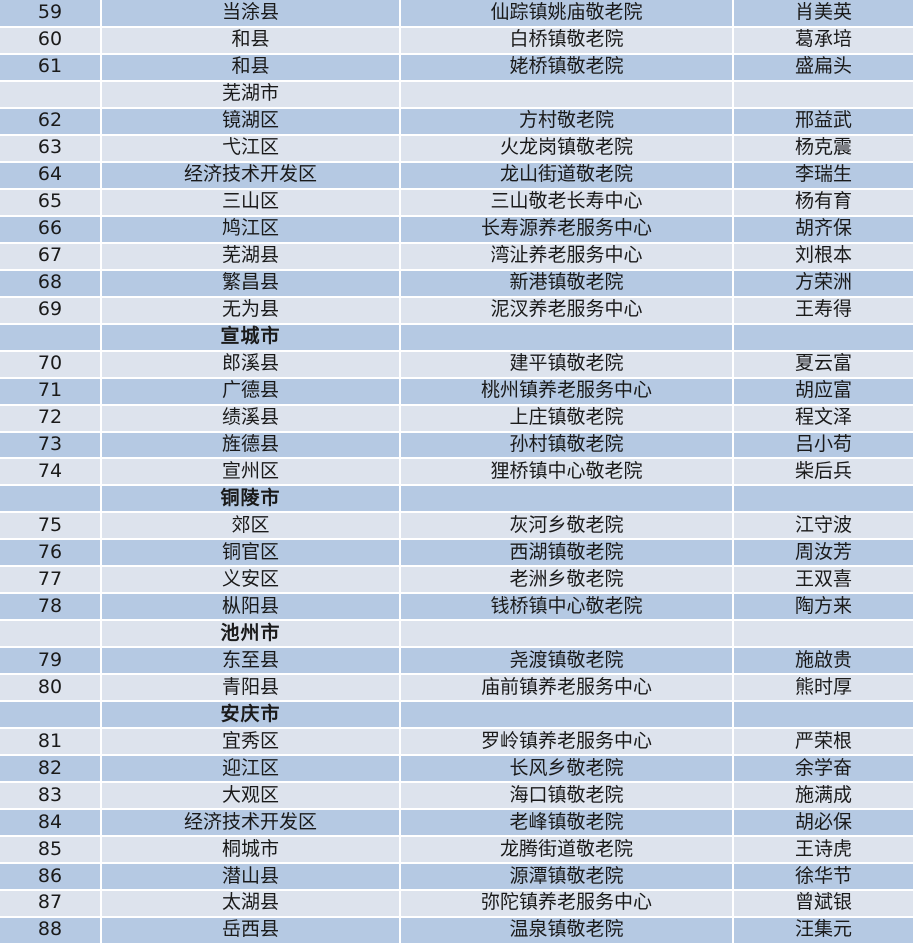 The height and width of the screenshot is (945, 913). What do you see at coordinates (456, 850) in the screenshot?
I see `table-row: 85 桐城市 龙腾街道敬老院 王诗虎` at bounding box center [456, 850].